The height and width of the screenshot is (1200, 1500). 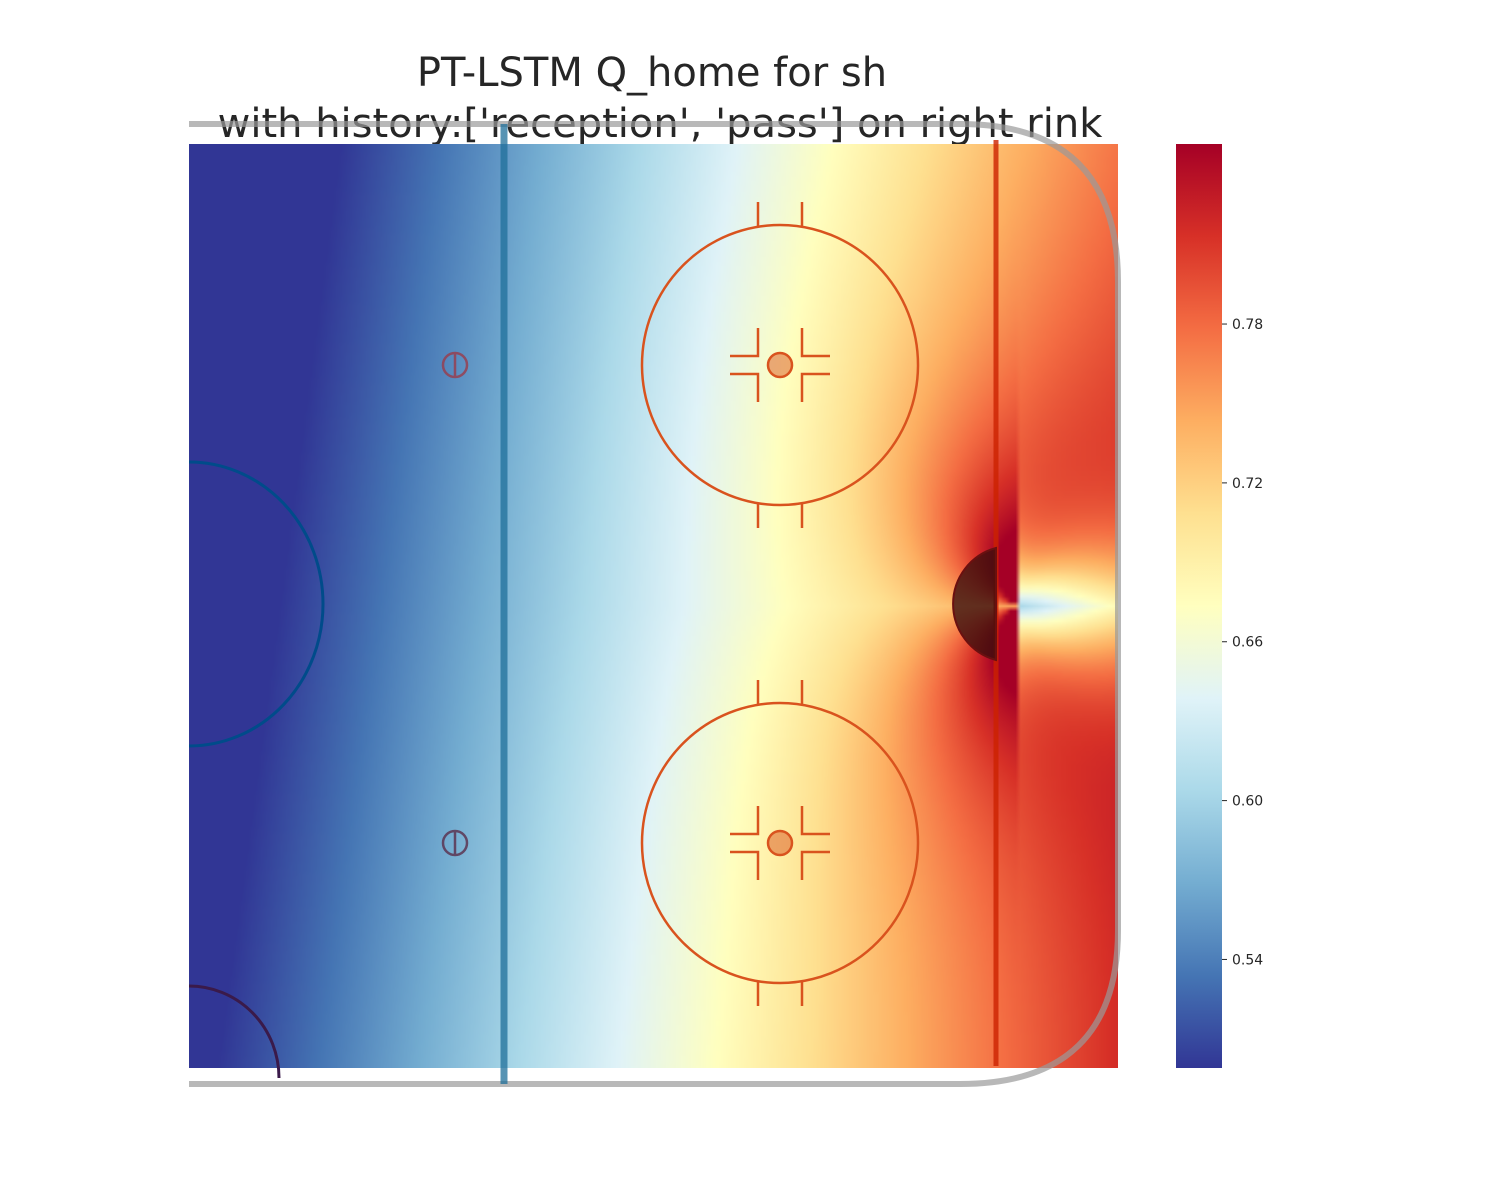 I want to click on faceoff-circle-top, so click(x=780, y=365).